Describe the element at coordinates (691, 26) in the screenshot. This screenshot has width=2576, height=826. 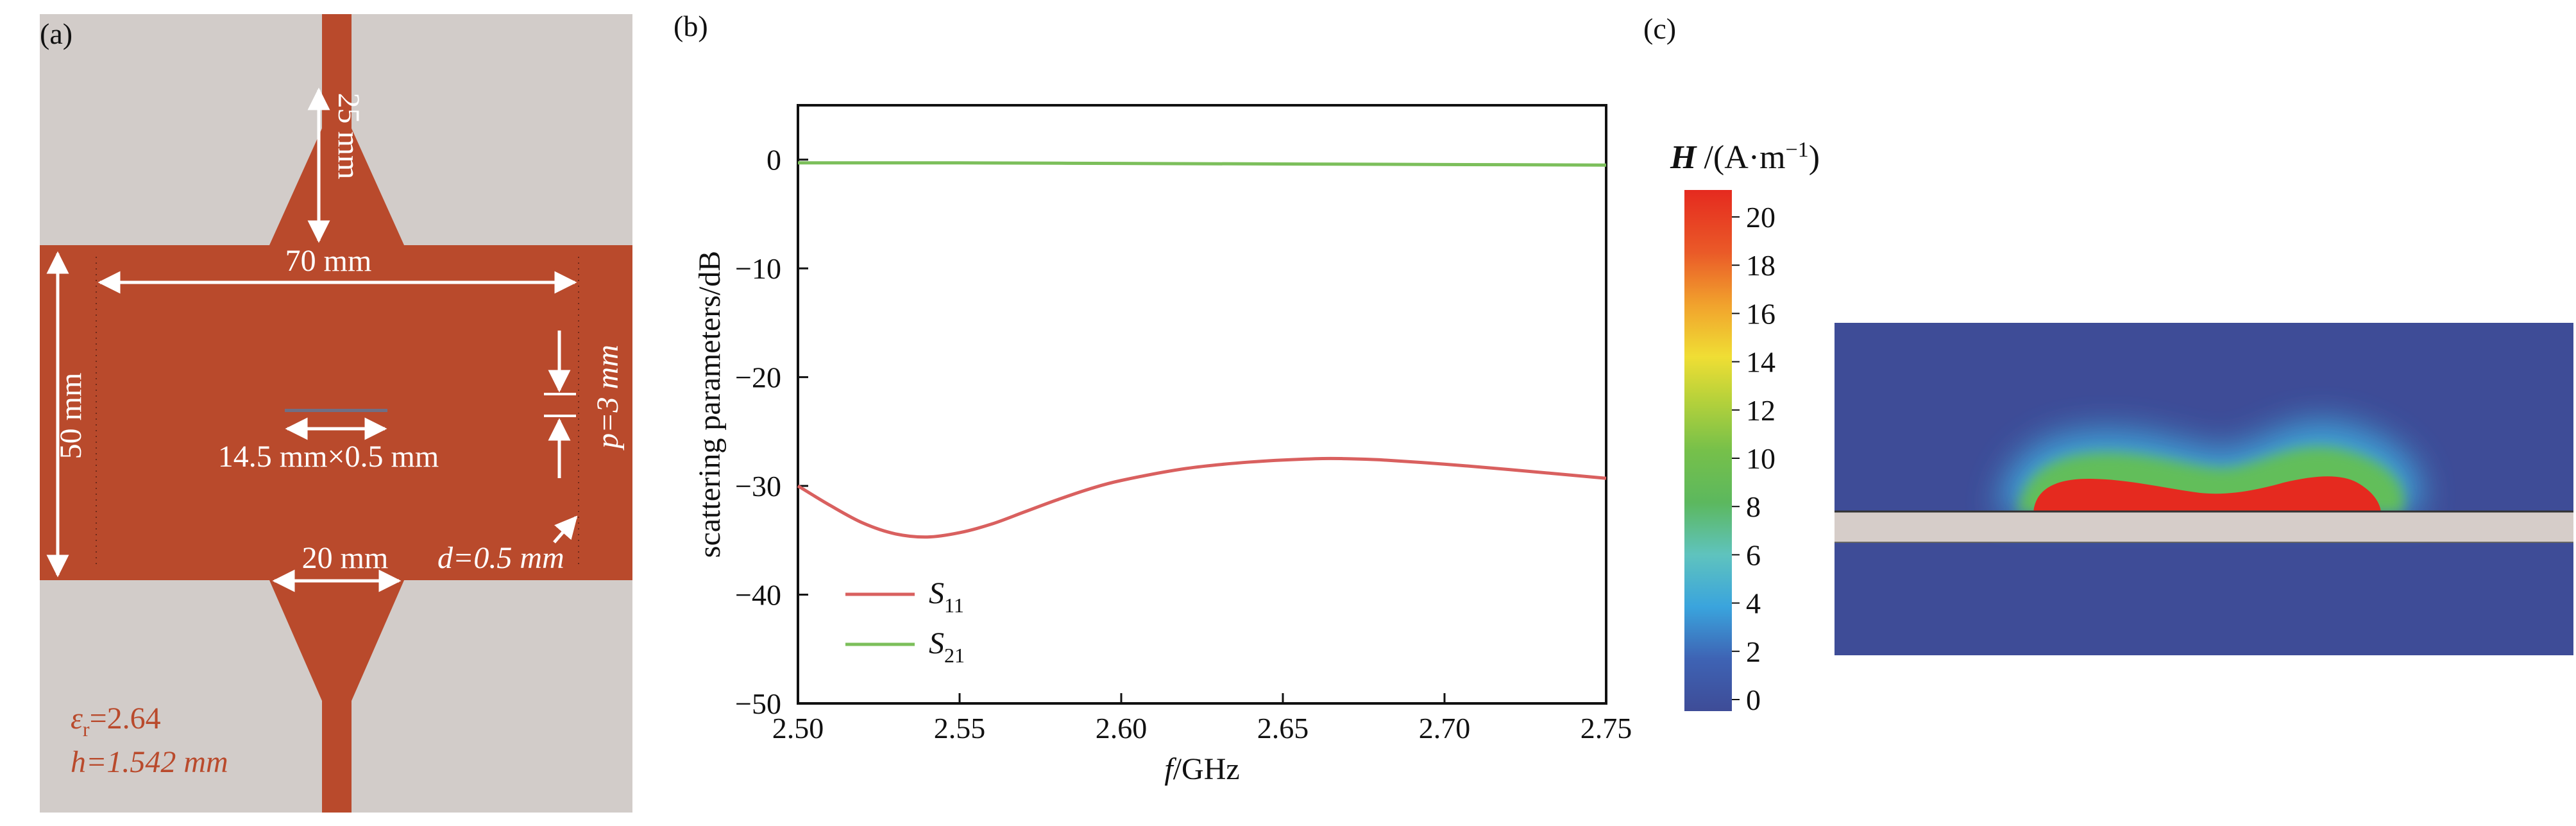
I see `panel-b-label: (b)` at that location.